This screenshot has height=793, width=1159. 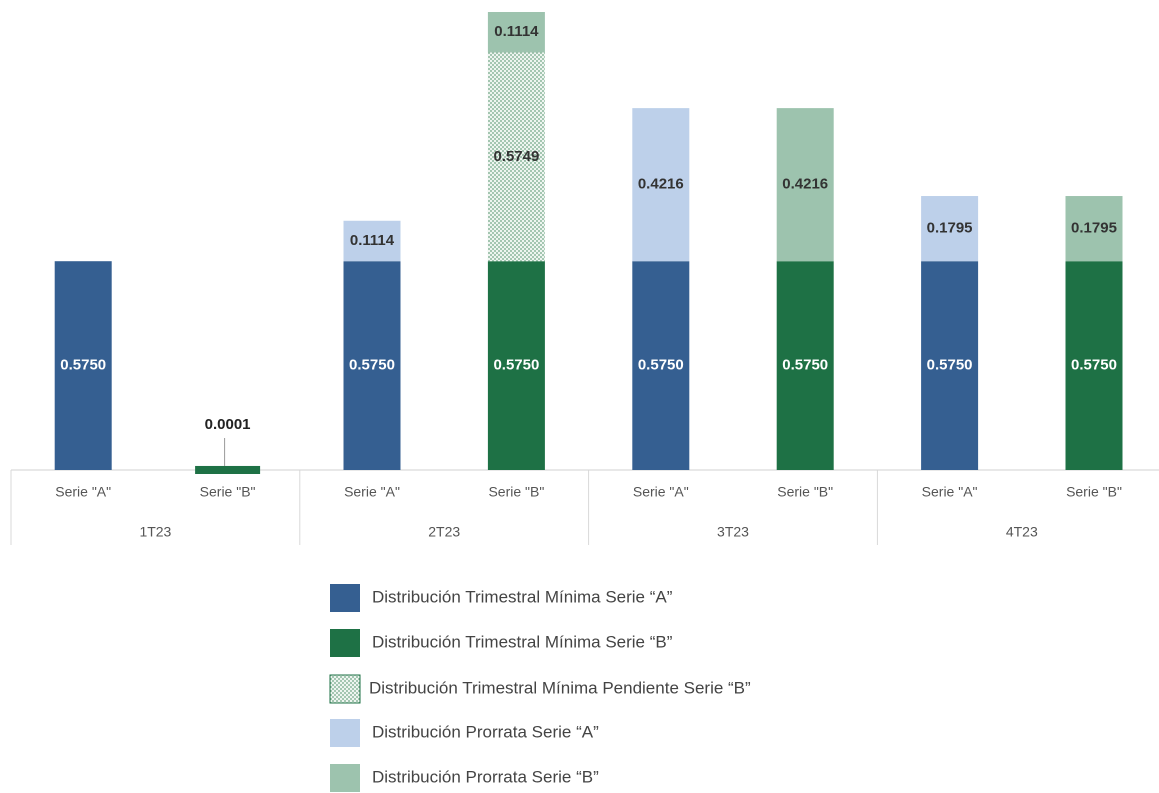 What do you see at coordinates (485, 731) in the screenshot?
I see `legend-label: Distribución Prorrata Serie “A”` at bounding box center [485, 731].